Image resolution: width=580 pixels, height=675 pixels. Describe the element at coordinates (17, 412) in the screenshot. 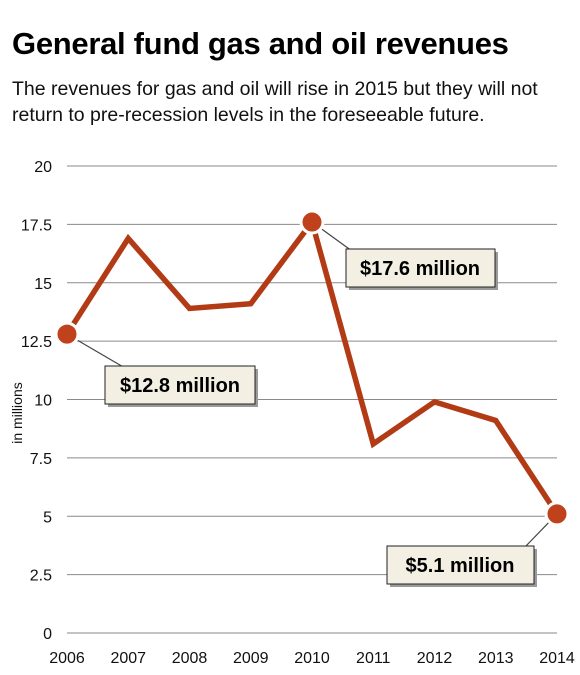

I see `y-axis-label: in millions` at that location.